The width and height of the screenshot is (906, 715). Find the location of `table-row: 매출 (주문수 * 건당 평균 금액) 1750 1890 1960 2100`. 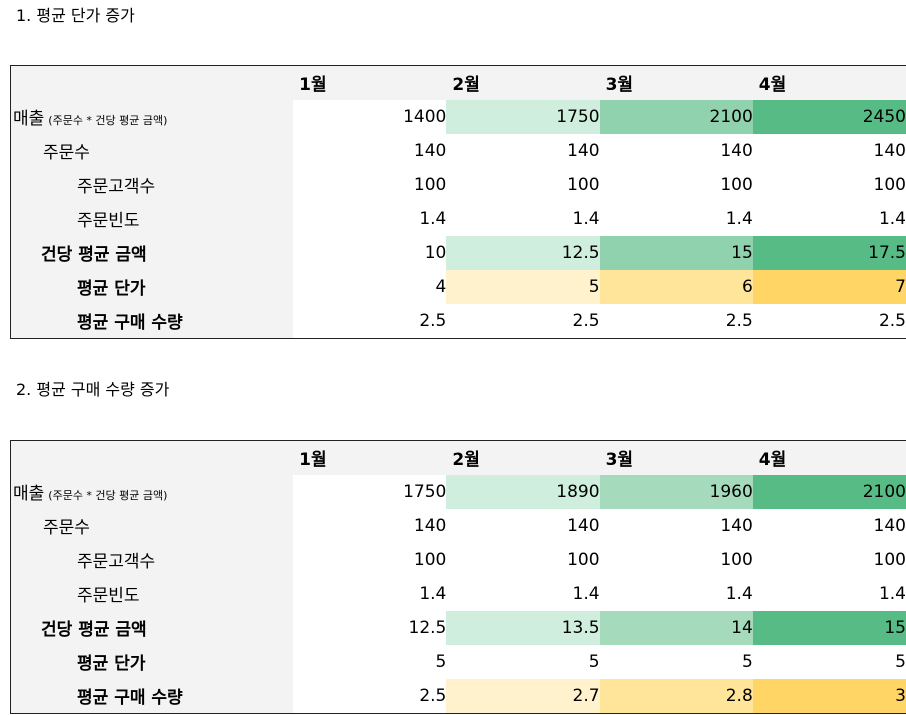

table-row: 매출 (주문수 * 건당 평균 금액) 1750 1890 1960 2100 is located at coordinates (458, 491).